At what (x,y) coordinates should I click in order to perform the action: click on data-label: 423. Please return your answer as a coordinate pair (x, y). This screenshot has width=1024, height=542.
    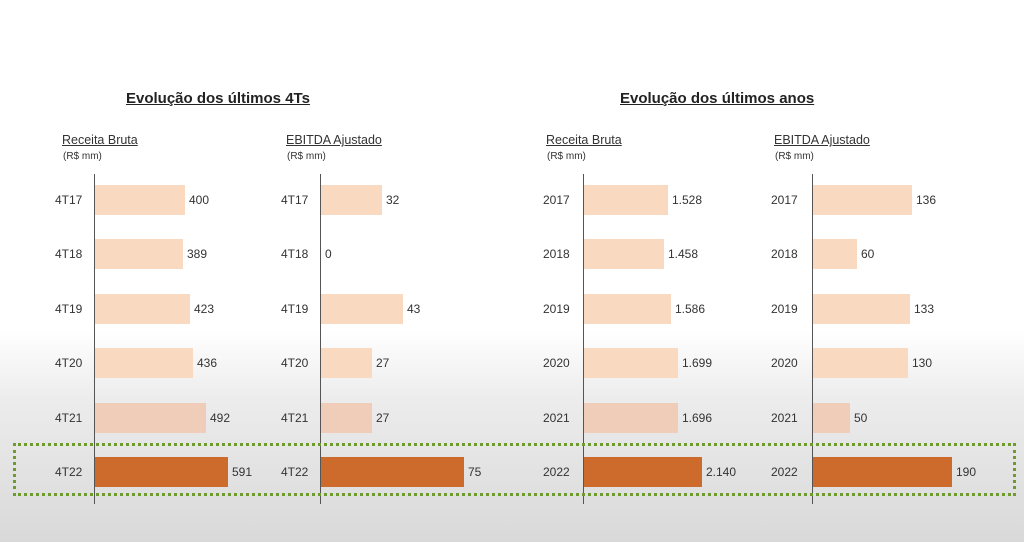
    Looking at the image, I should click on (204, 309).